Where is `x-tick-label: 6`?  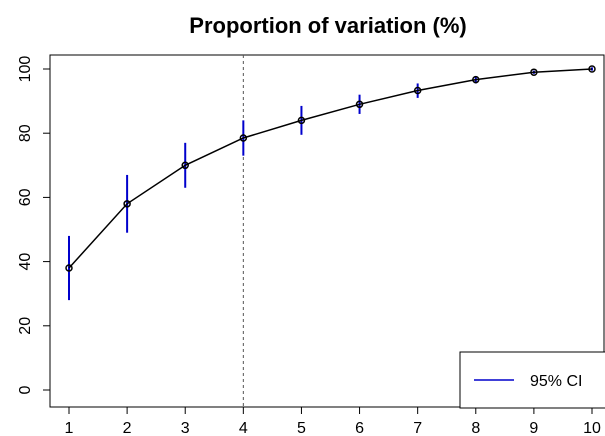 x-tick-label: 6 is located at coordinates (359, 428).